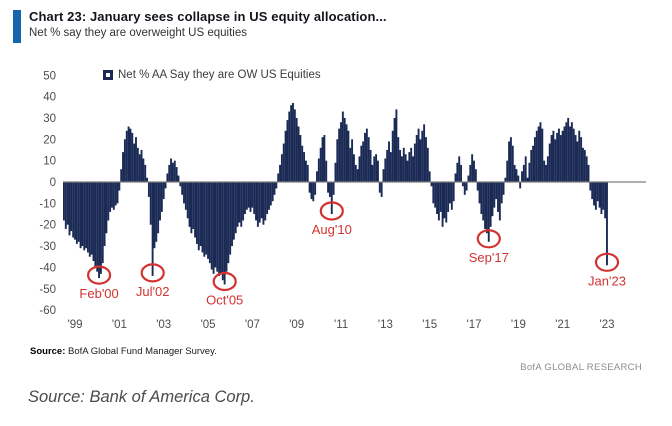 This screenshot has height=426, width=672. Describe the element at coordinates (123, 351) in the screenshot. I see `source-note: Source: BofA Global Fund Manager Survey.` at that location.